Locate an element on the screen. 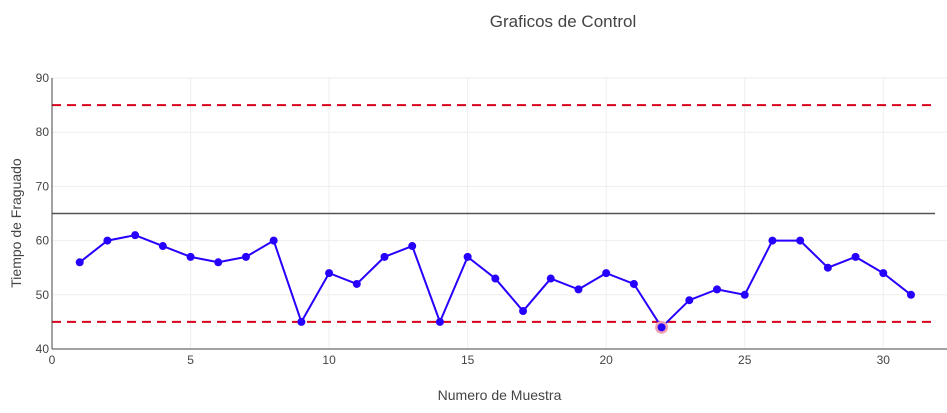 This screenshot has height=413, width=947. x-tick-label: 10 is located at coordinates (329, 360).